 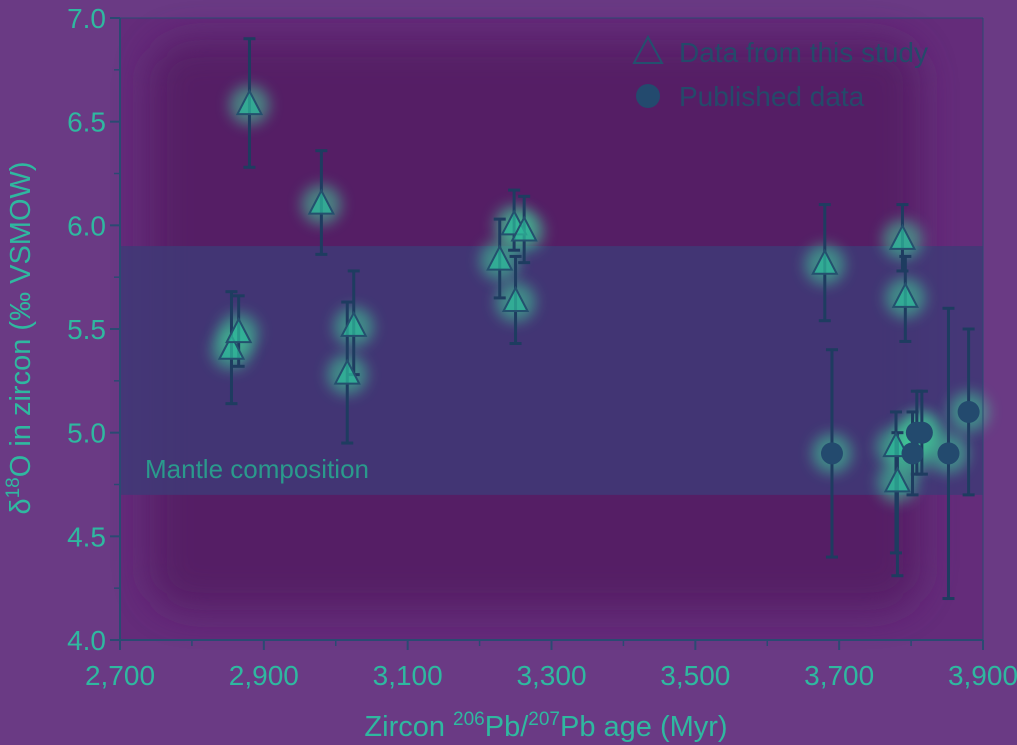 I want to click on x-tick-label: 3,900, so click(x=982, y=675).